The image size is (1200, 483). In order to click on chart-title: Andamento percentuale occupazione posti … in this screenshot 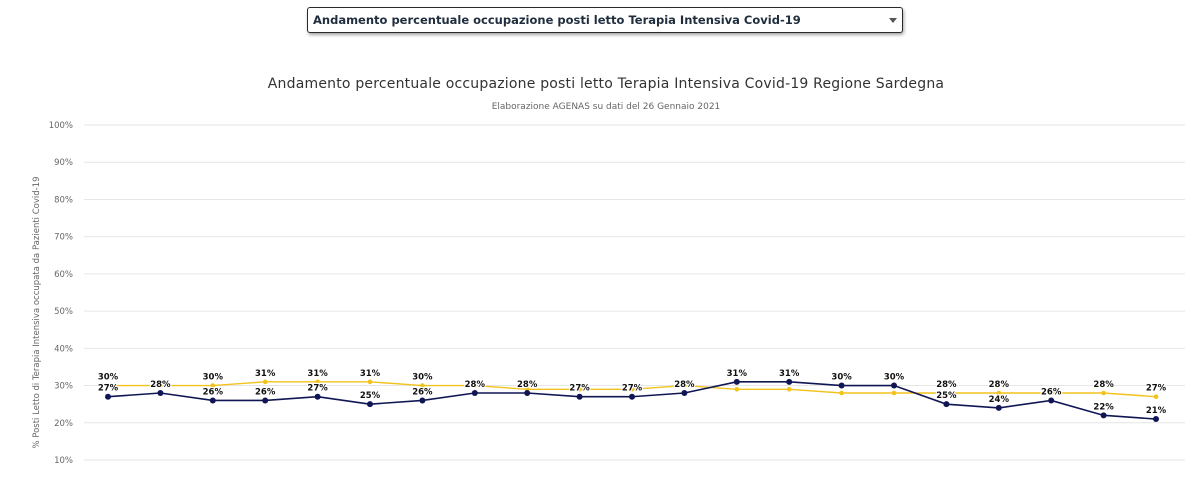, I will do `click(606, 84)`.